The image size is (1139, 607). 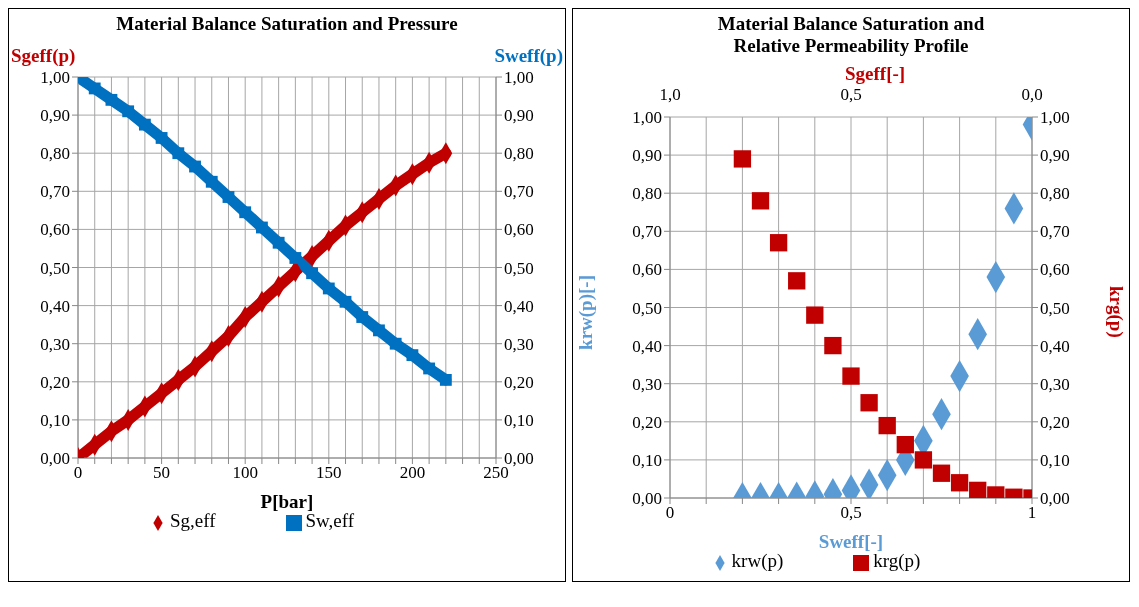 What do you see at coordinates (875, 74) in the screenshot?
I see `x2-axis-title: Sgeff[-]` at bounding box center [875, 74].